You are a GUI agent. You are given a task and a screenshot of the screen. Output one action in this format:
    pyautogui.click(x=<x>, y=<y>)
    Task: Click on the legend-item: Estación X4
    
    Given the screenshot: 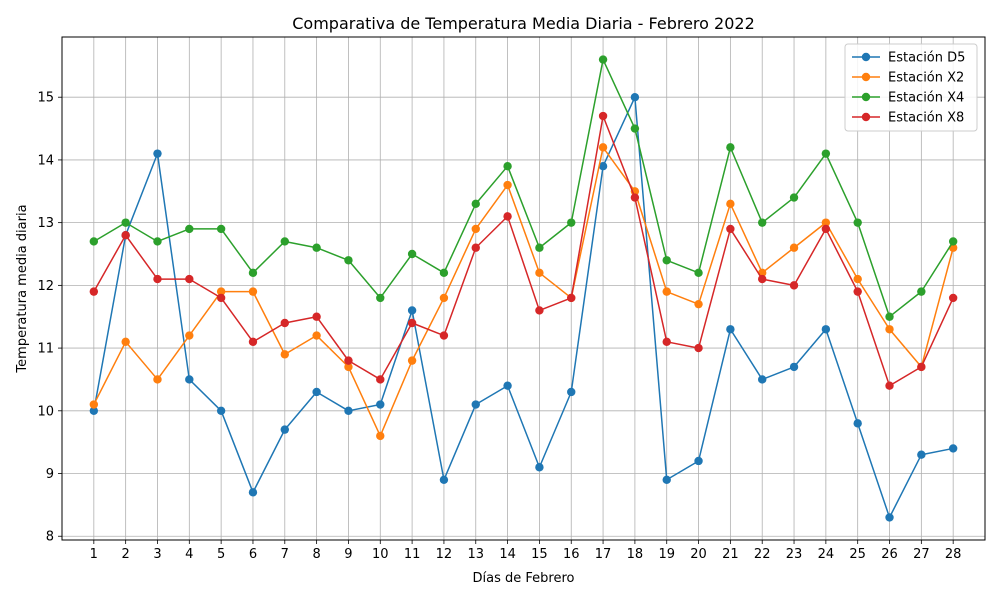 What is the action you would take?
    pyautogui.click(x=908, y=98)
    